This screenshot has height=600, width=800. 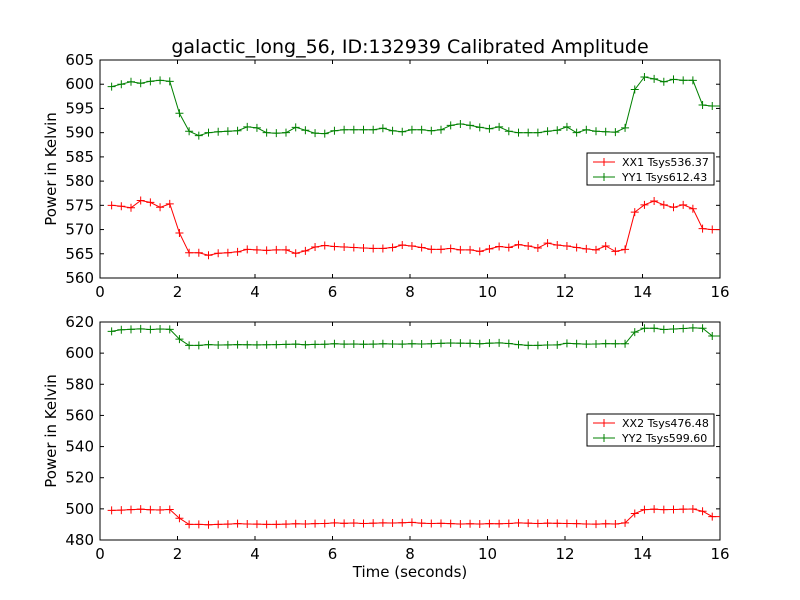 I want to click on y-tick-label: 480, so click(x=79, y=540).